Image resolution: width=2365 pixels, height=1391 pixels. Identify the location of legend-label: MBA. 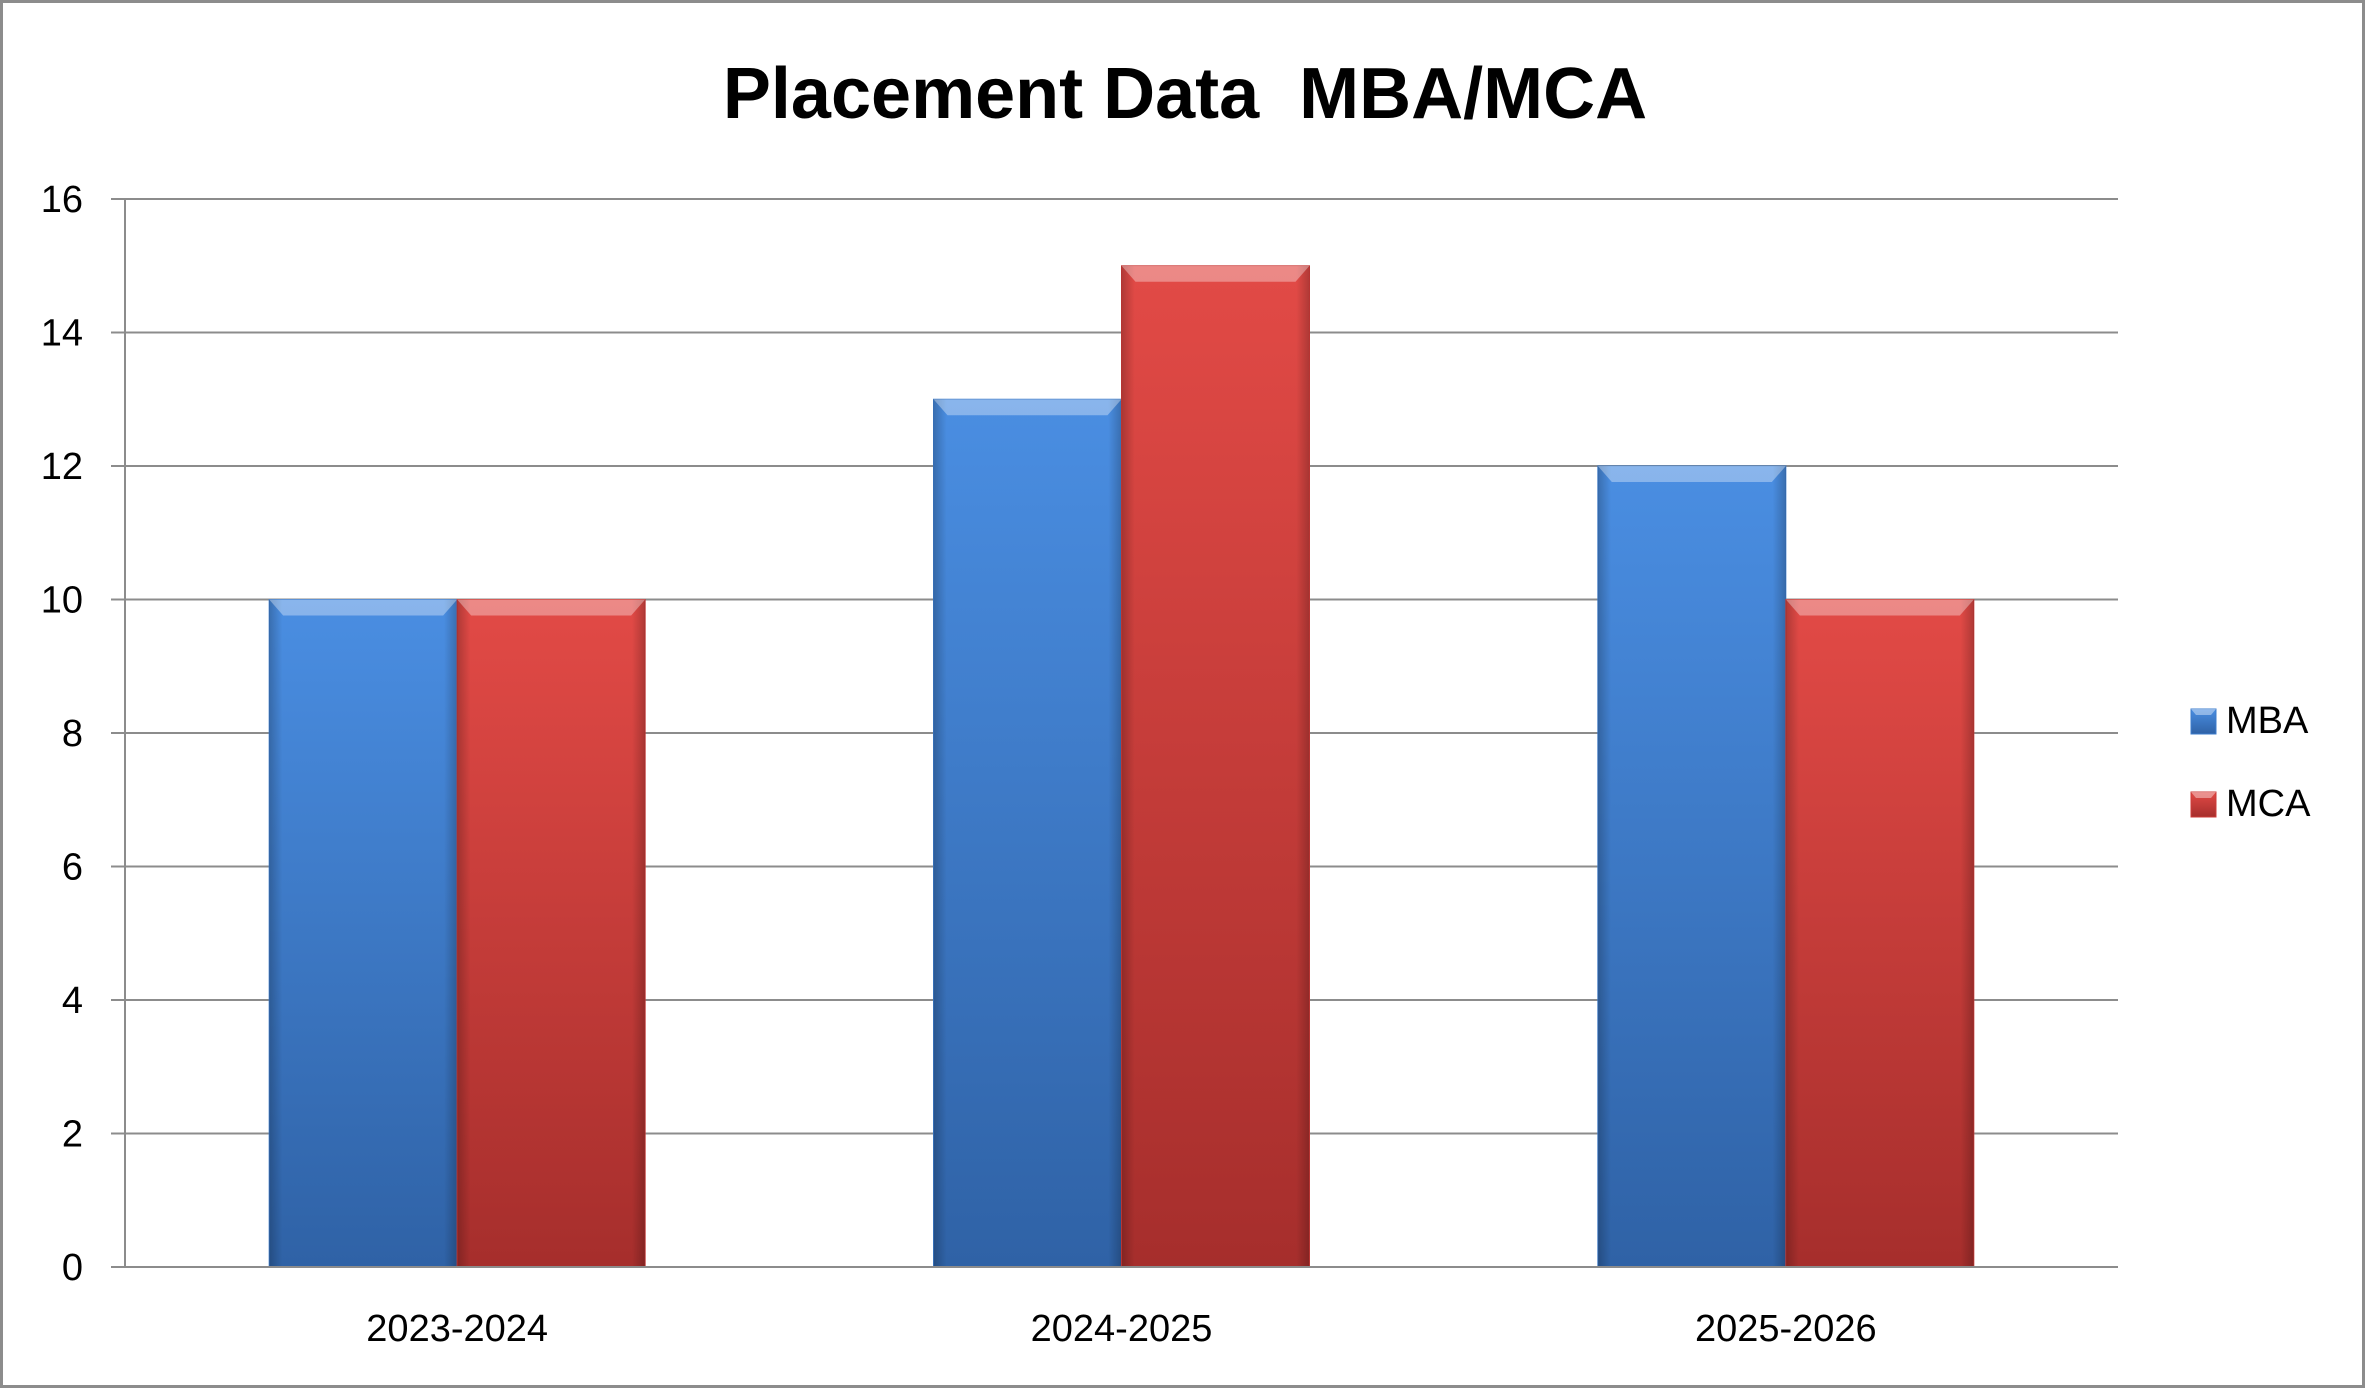
(2267, 721).